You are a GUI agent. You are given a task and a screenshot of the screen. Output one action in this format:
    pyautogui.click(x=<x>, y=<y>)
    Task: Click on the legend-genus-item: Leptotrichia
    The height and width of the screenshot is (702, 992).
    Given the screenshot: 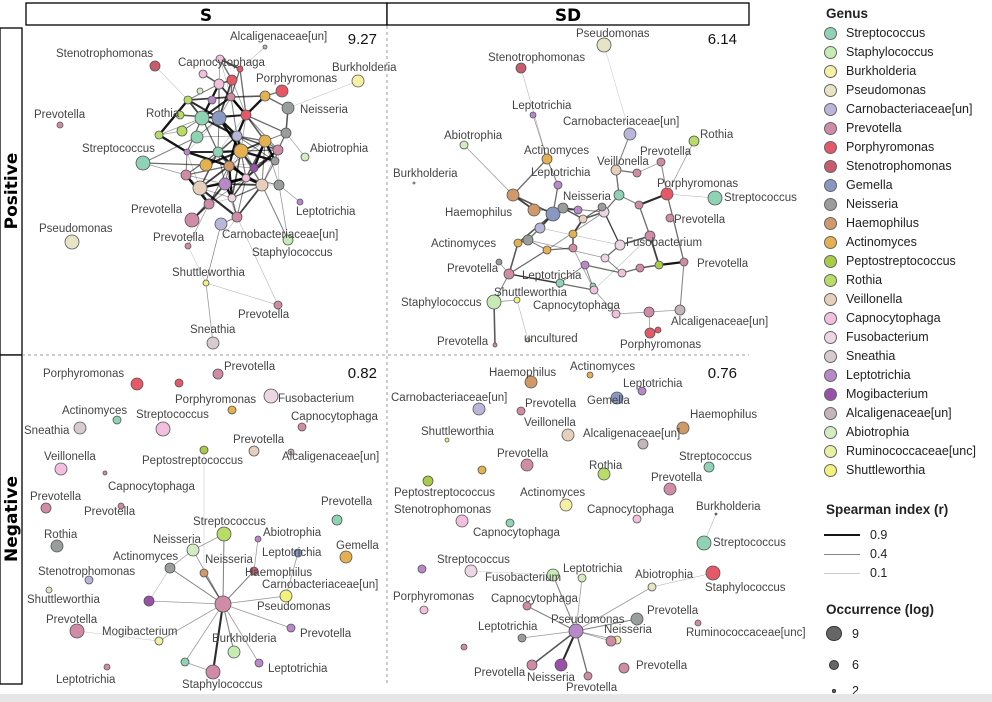 What is the action you would take?
    pyautogui.click(x=866, y=375)
    